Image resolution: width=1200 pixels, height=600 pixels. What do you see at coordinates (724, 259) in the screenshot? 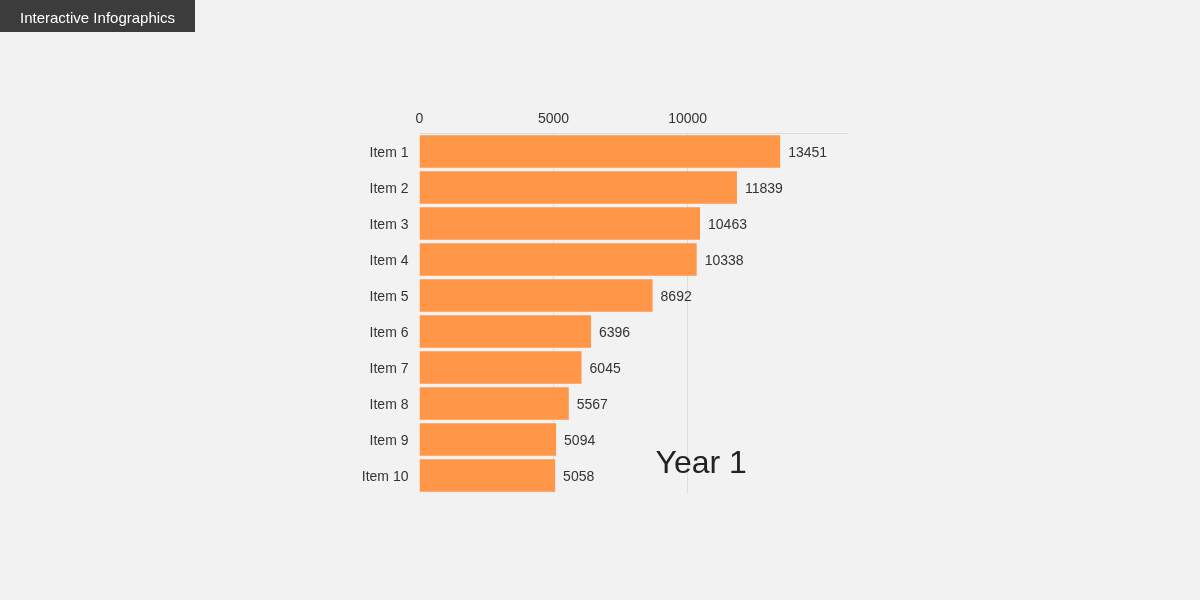
I see `data-label: 10338` at bounding box center [724, 259].